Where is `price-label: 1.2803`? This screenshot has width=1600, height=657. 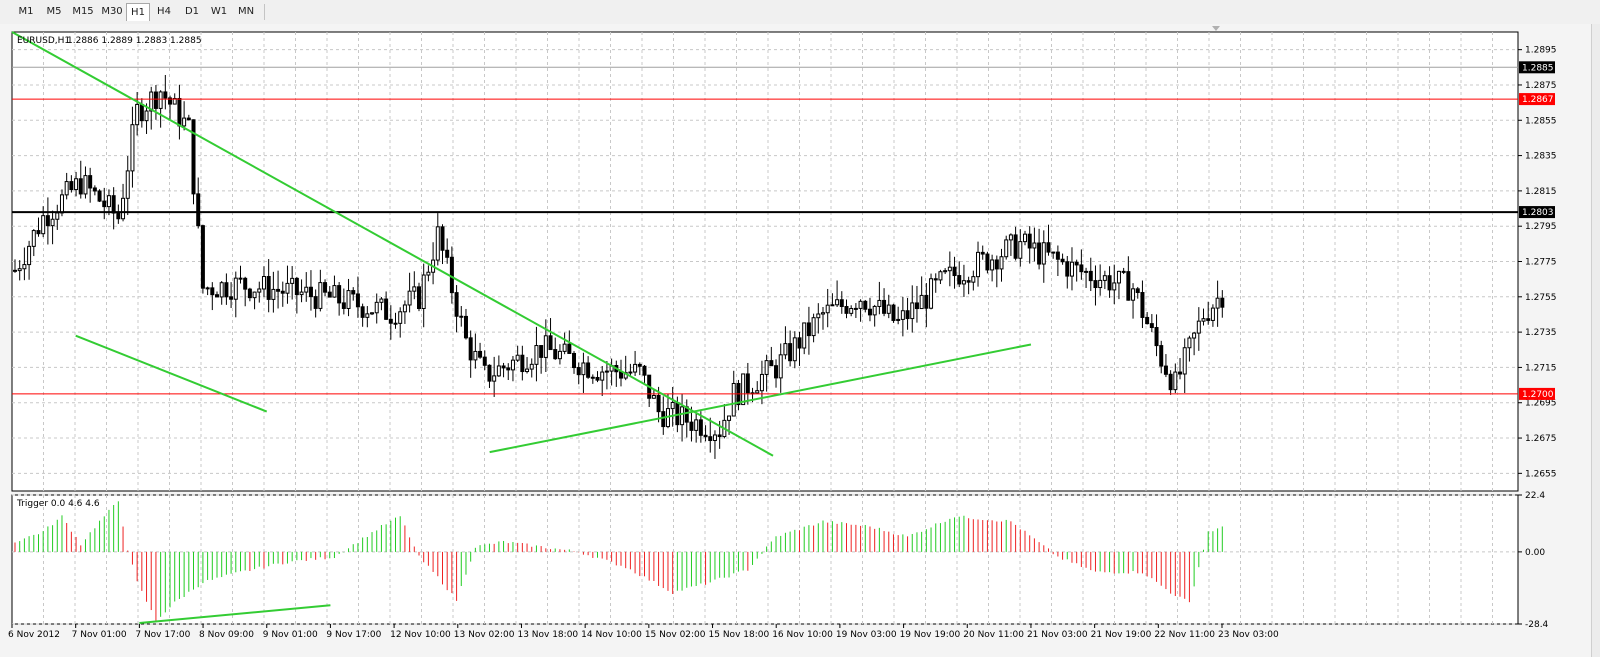
price-label: 1.2803 is located at coordinates (1538, 213).